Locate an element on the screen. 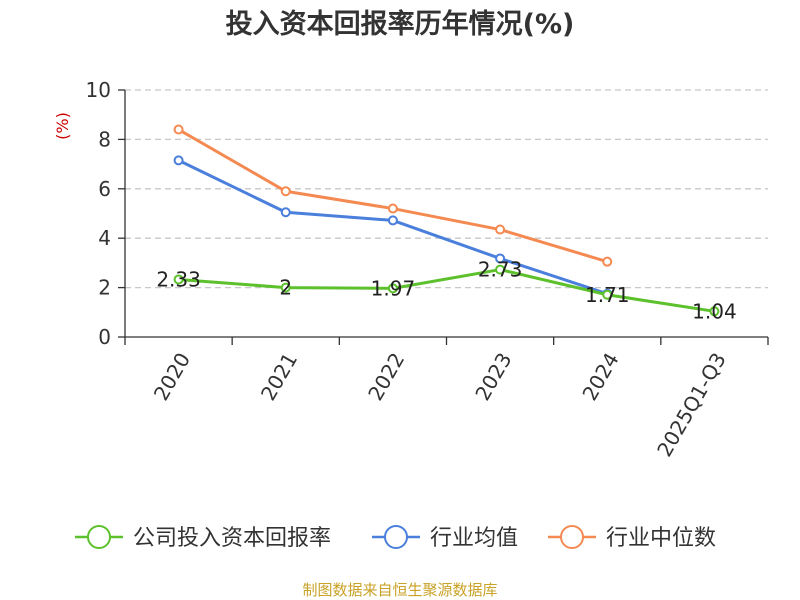 This screenshot has height=600, width=800. legend: 公司投入资本回报率 行业均值 行业中位数 is located at coordinates (395, 538).